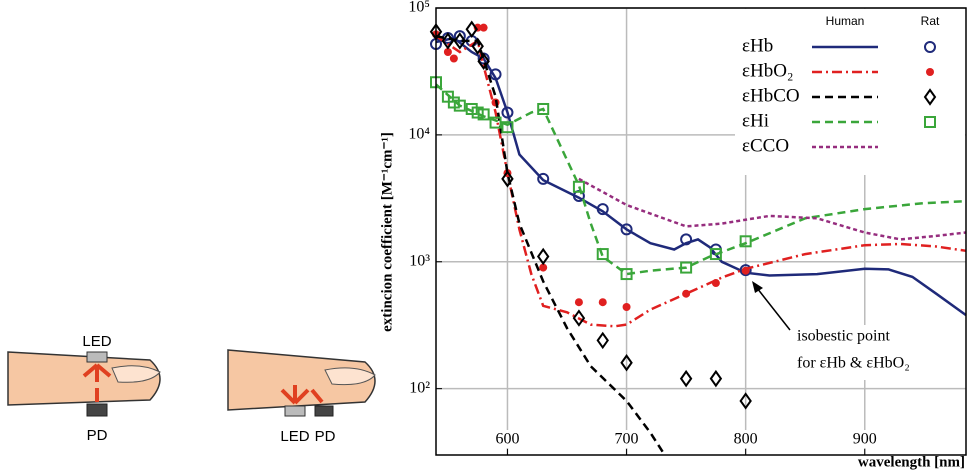 Image resolution: width=969 pixels, height=474 pixels. Describe the element at coordinates (845, 21) in the screenshot. I see `legend-header: Human` at that location.